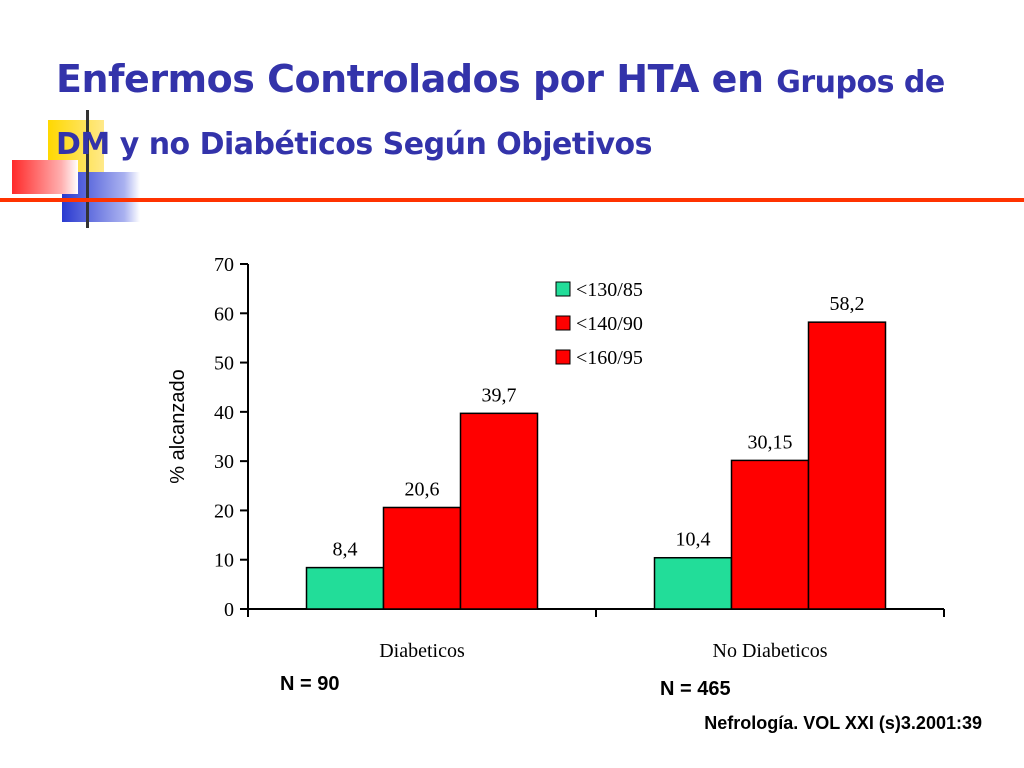  Describe the element at coordinates (224, 265) in the screenshot. I see `y-tick-label: 70` at that location.